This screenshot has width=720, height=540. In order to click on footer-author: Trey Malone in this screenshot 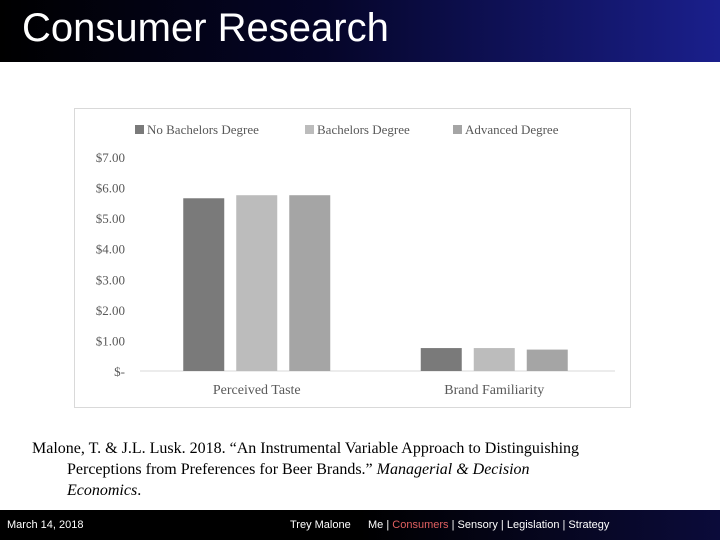, I will do `click(320, 525)`.